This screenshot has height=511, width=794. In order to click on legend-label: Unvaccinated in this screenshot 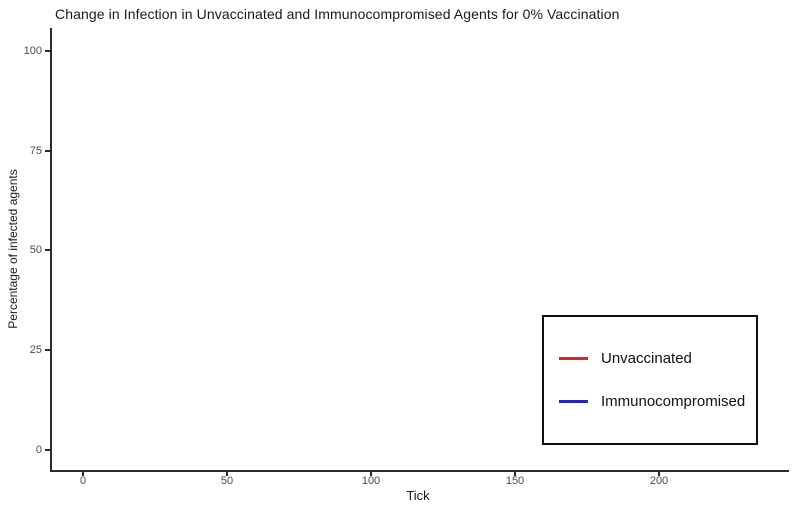, I will do `click(646, 358)`.